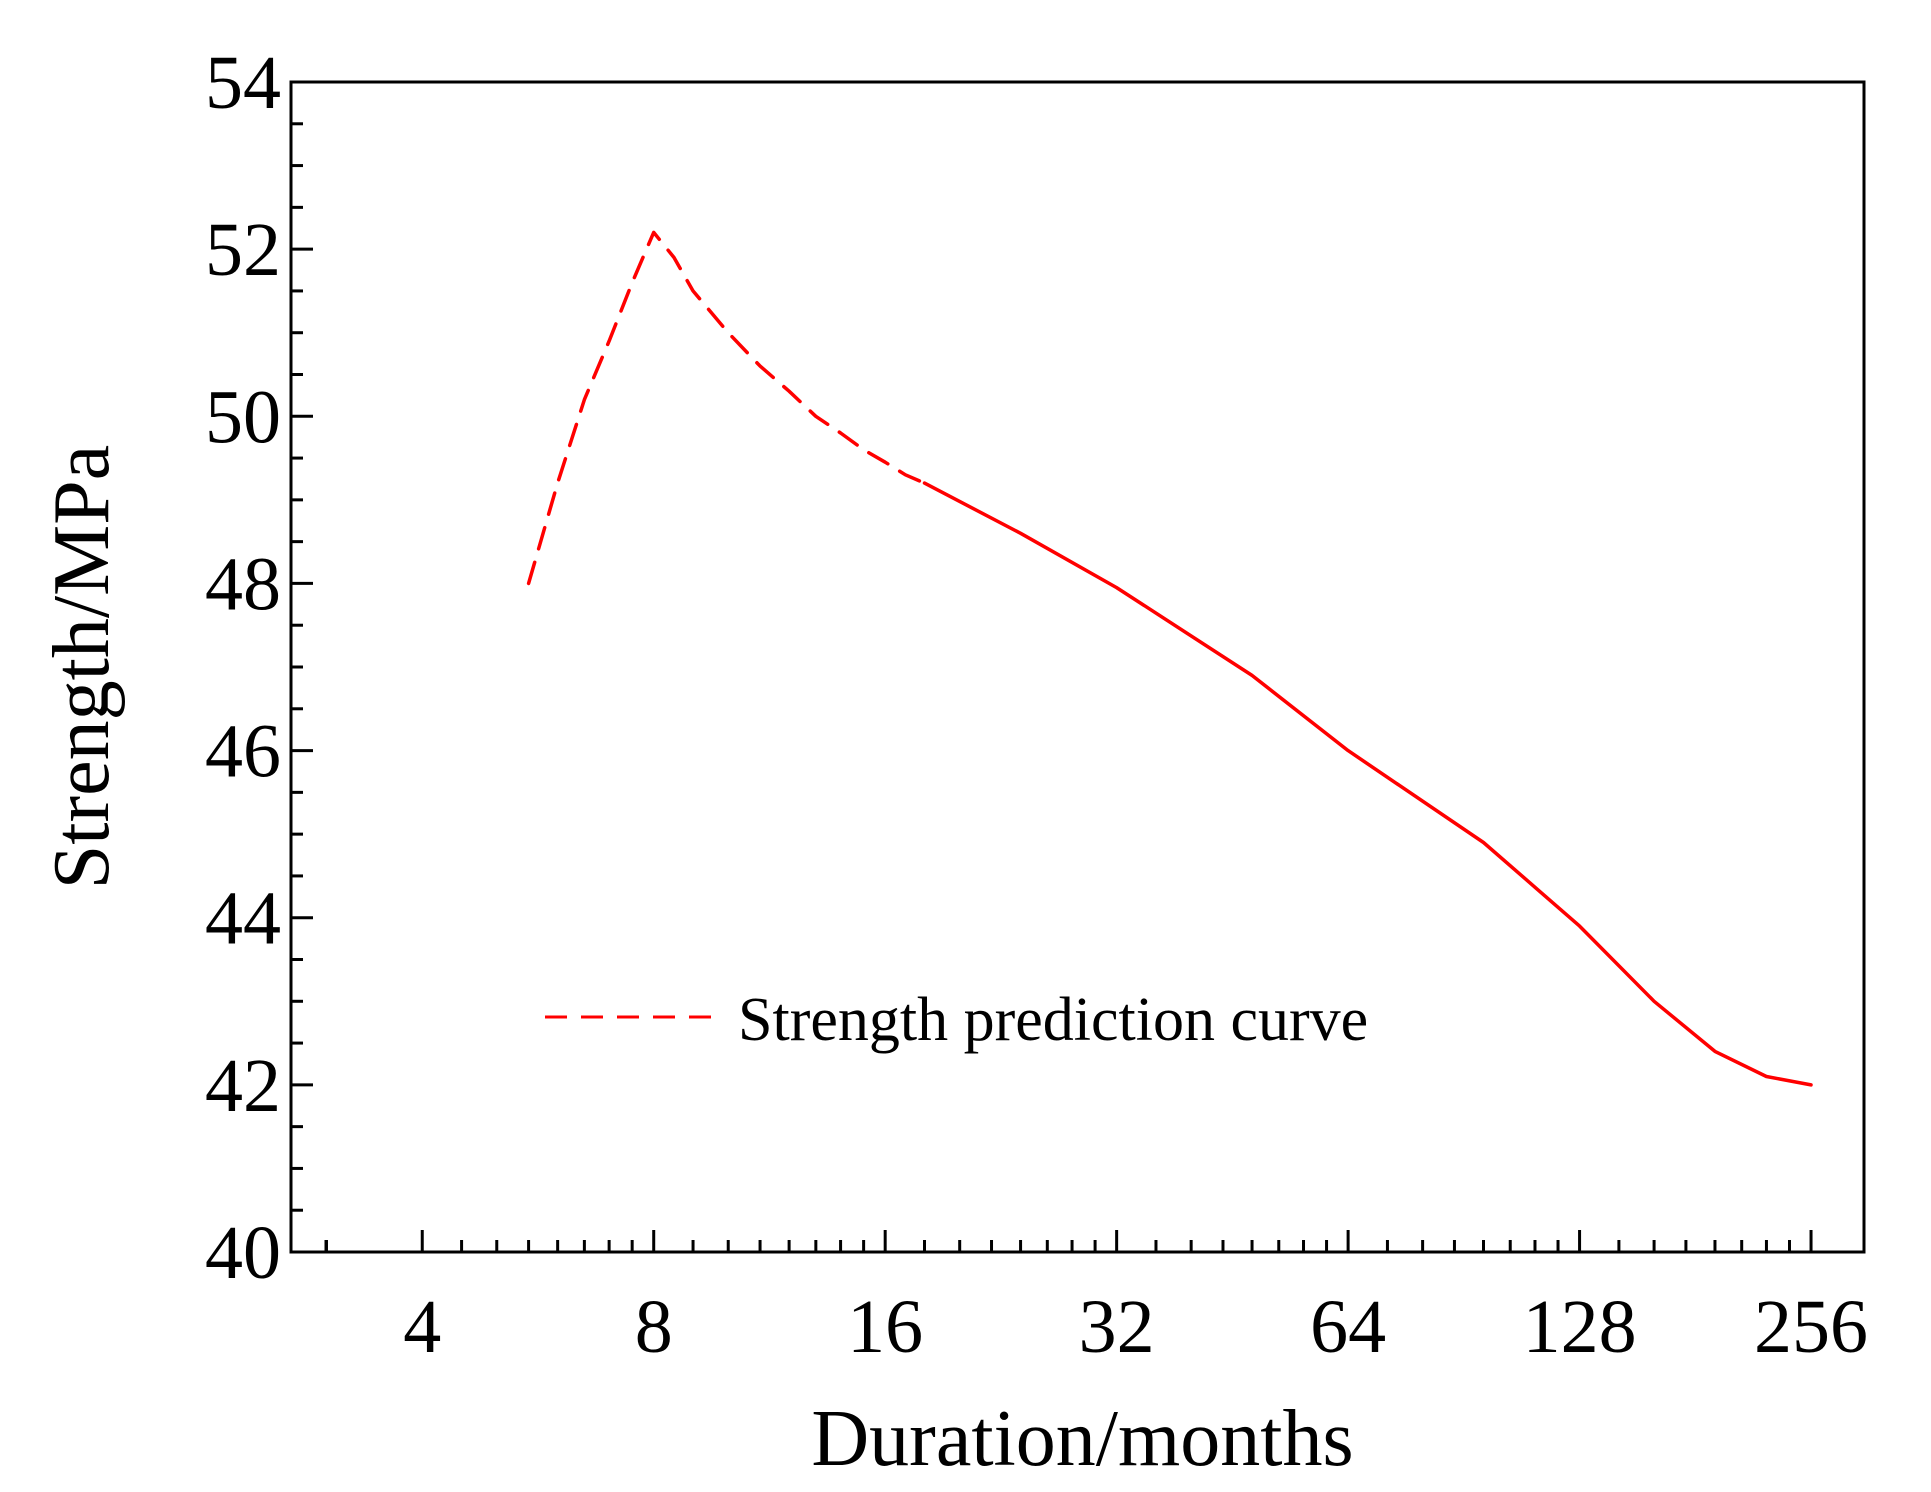 Image resolution: width=1931 pixels, height=1492 pixels. What do you see at coordinates (726, 408) in the screenshot?
I see `prediction-curve-dashed` at bounding box center [726, 408].